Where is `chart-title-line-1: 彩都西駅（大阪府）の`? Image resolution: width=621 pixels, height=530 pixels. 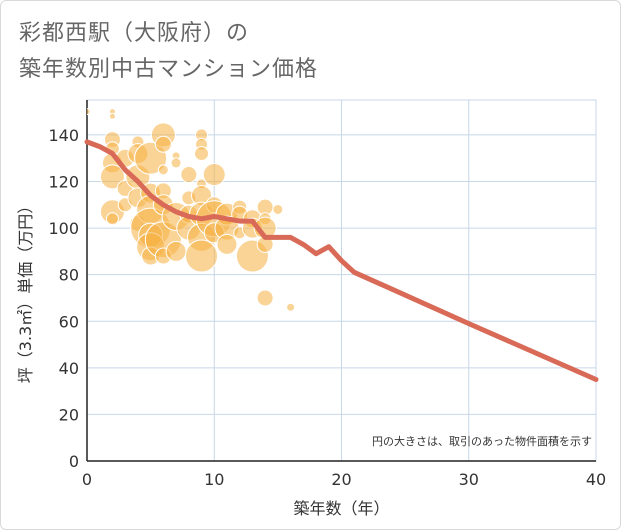 chart-title-line-1: 彩都西駅（大阪府）の is located at coordinates (134, 33).